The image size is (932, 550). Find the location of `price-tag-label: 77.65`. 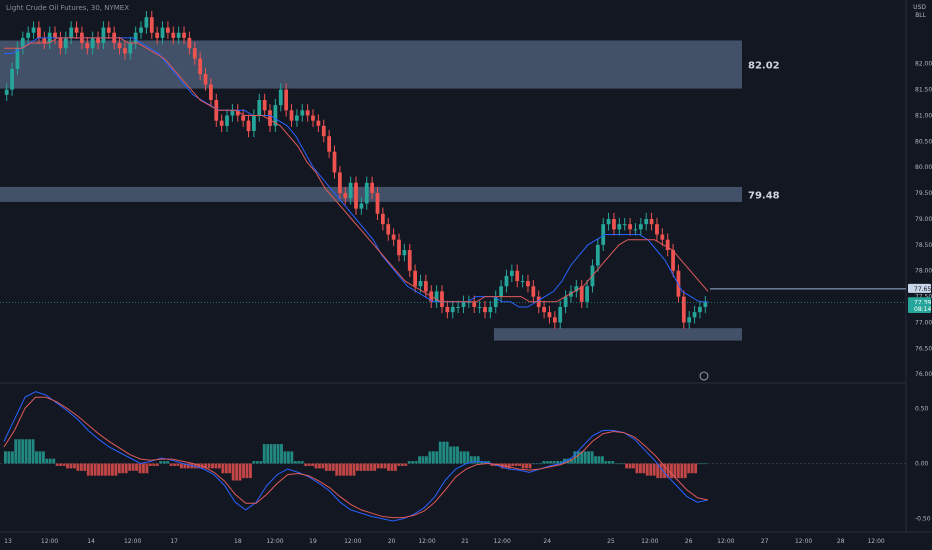

price-tag-label: 77.65 is located at coordinates (922, 289).